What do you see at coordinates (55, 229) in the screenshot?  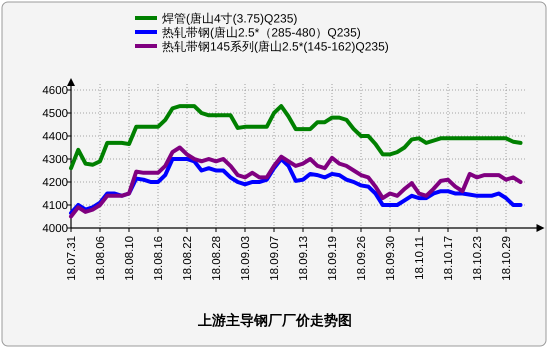 I see `y-tick-label: 4000` at bounding box center [55, 229].